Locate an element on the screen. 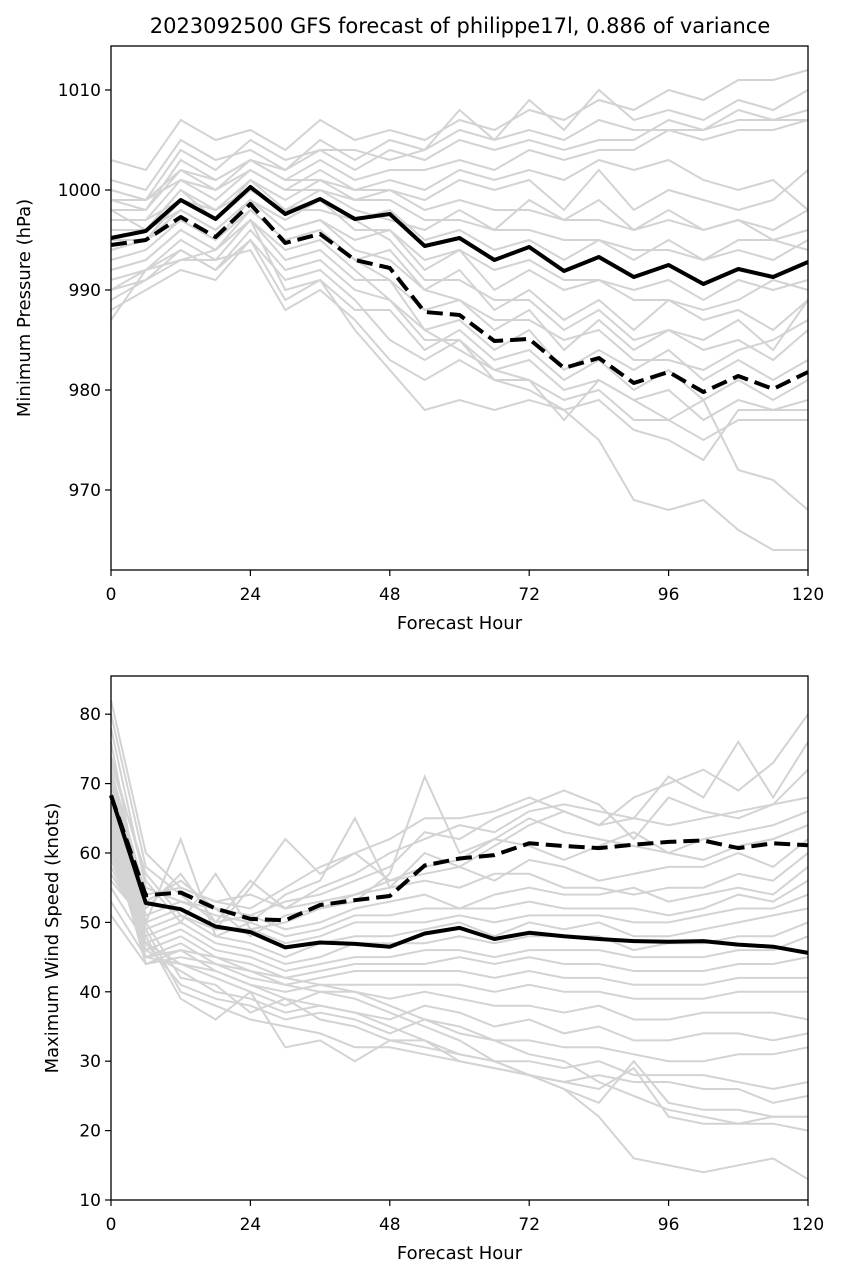 Image resolution: width=844 pixels, height=1279 pixels. wind-y-ticks: 10 20 30 40 50 60 70 80 is located at coordinates (95, 958).